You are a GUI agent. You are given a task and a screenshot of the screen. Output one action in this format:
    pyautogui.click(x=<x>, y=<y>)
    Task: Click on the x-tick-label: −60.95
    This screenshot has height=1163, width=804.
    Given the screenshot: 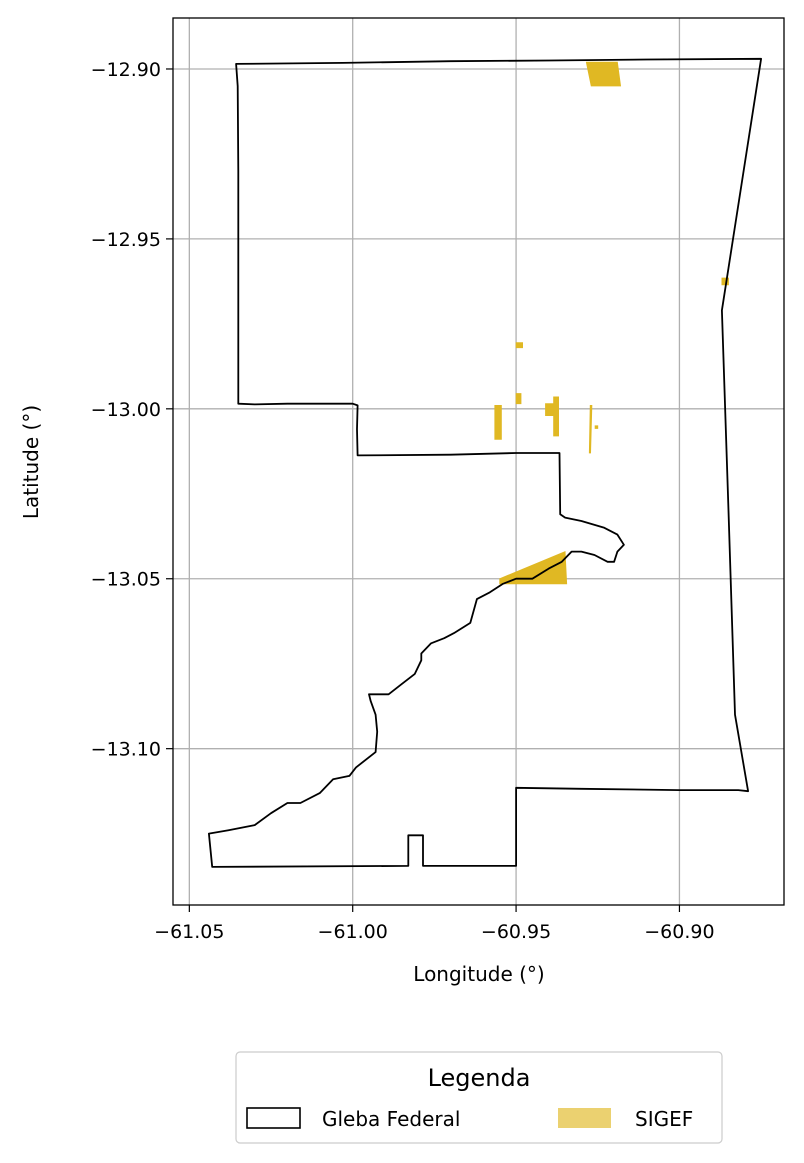 What is the action you would take?
    pyautogui.click(x=516, y=932)
    